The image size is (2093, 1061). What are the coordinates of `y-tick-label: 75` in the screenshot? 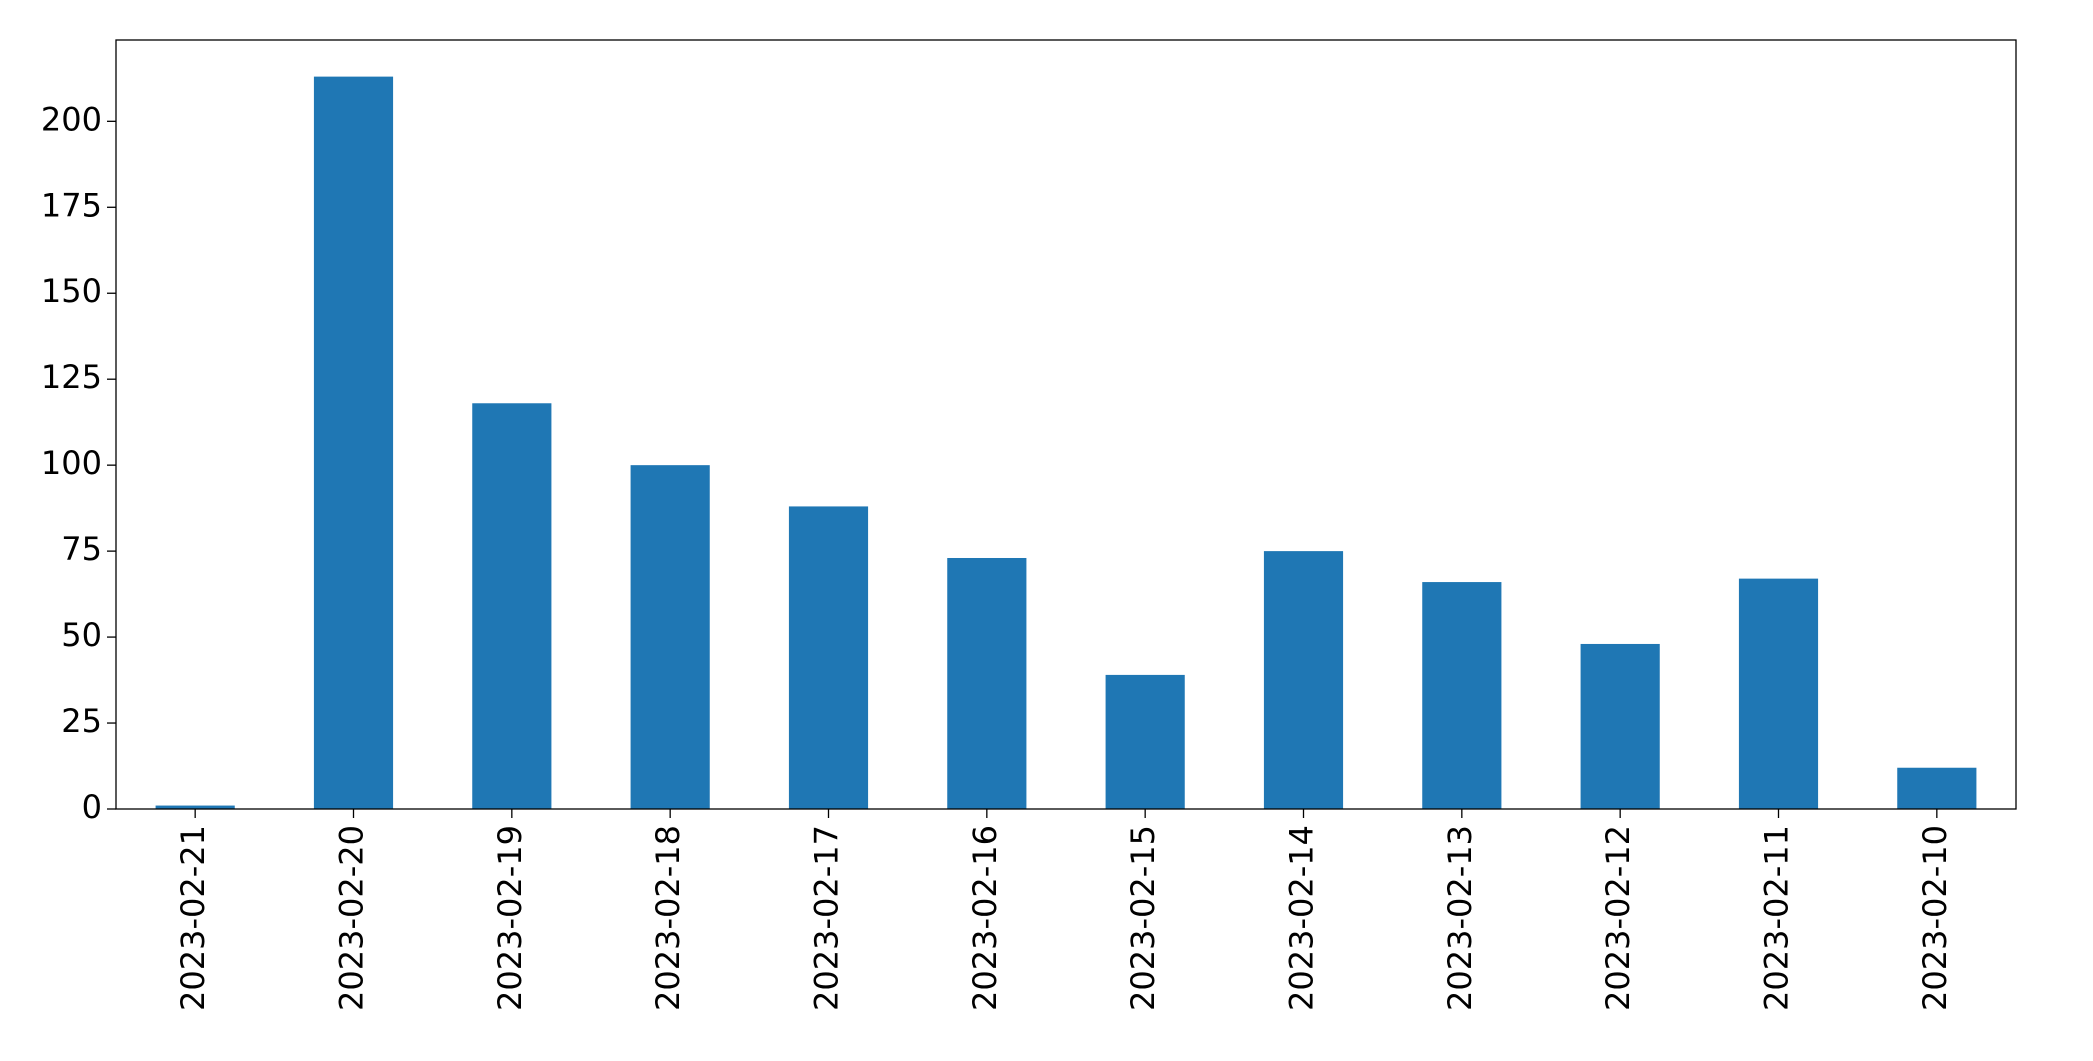 It's located at (81, 549).